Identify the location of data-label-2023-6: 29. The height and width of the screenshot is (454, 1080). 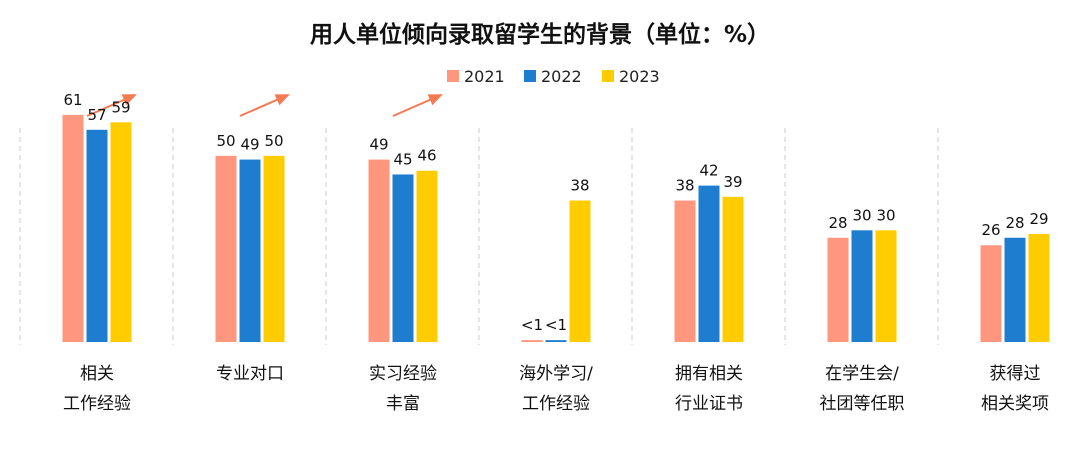
(1038, 219).